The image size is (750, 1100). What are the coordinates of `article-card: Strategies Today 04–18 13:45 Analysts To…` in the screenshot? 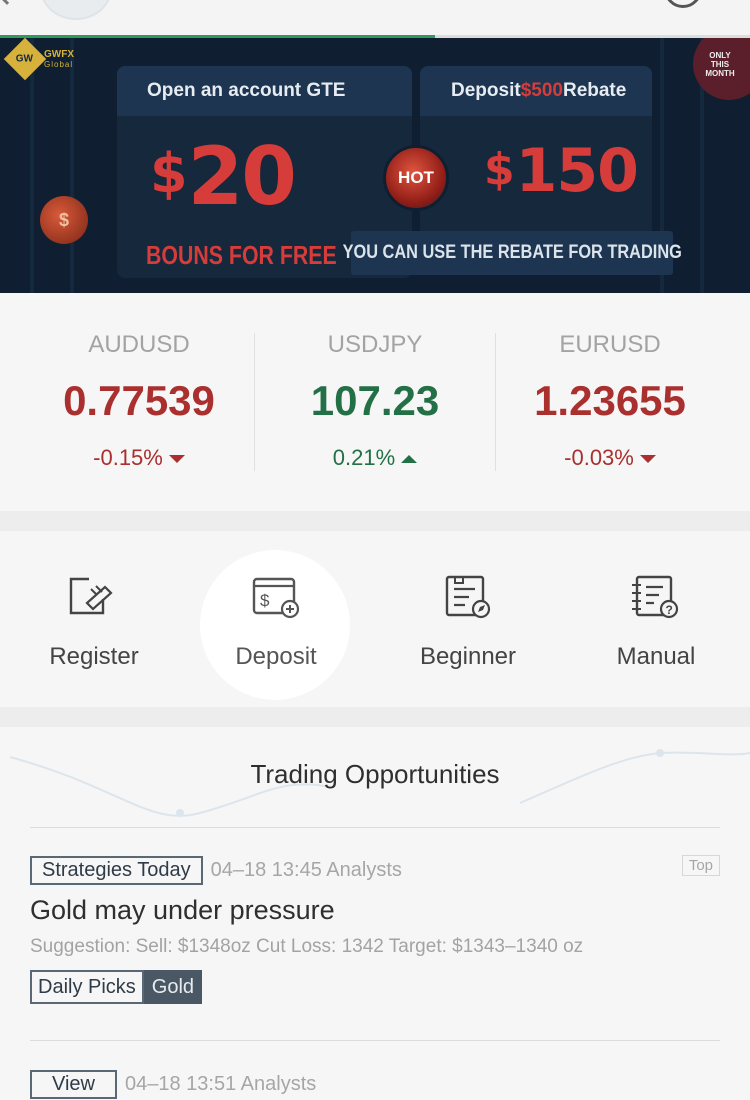 It's located at (375, 929).